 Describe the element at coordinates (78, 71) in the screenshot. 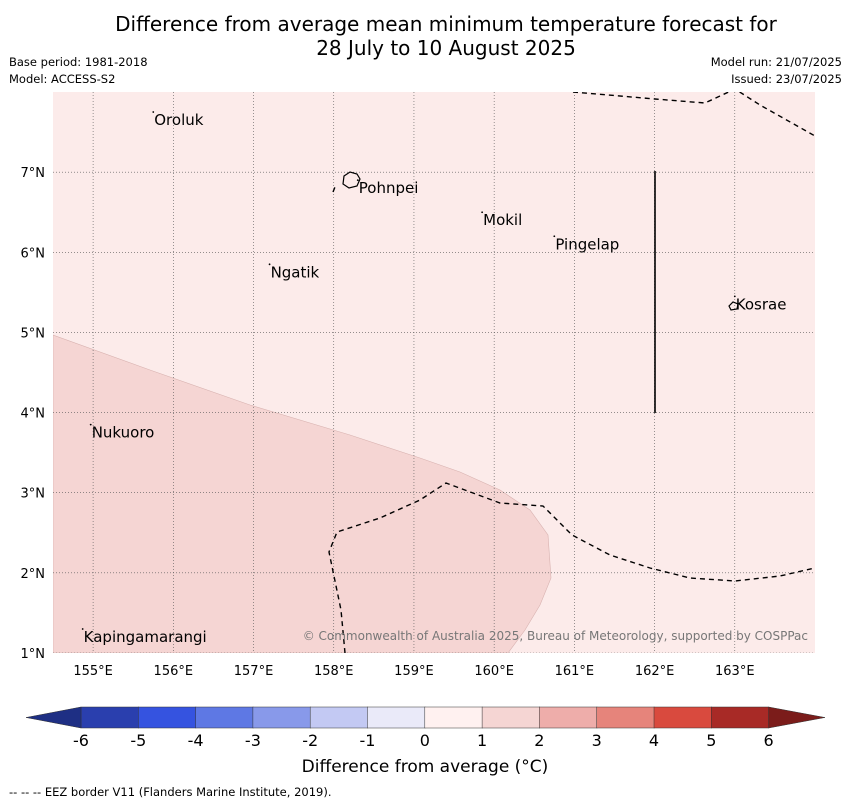

I see `meta-left: Base period: 1981-2018 Model: ACCESS-S2` at that location.